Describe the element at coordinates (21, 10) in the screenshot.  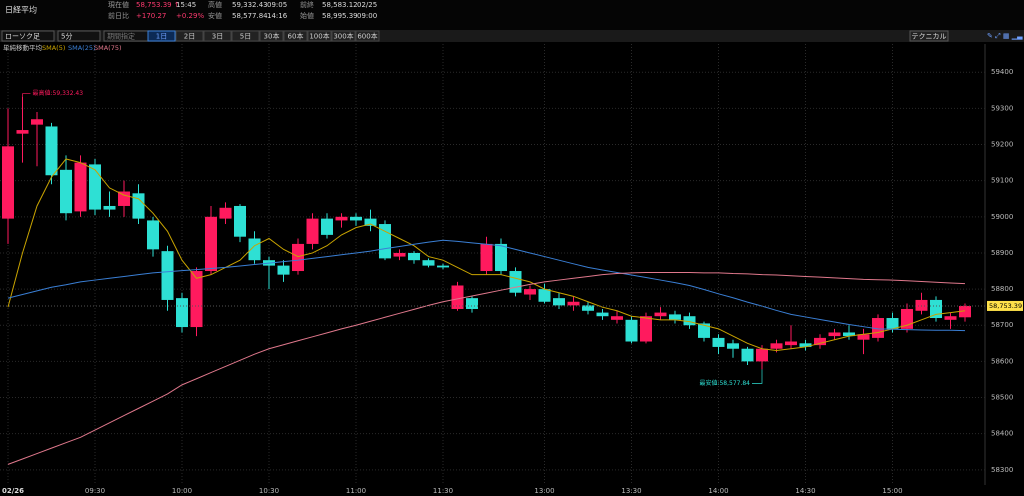
I see `header-title: 日経平均` at that location.